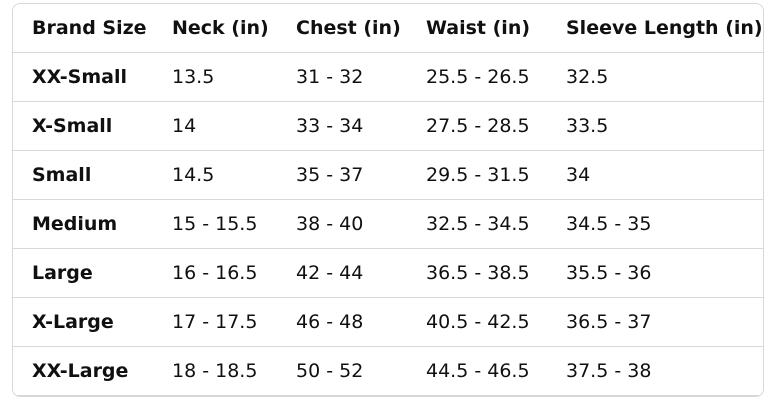 This screenshot has height=400, width=778. Describe the element at coordinates (477, 322) in the screenshot. I see `measure-cell: 40.5 - 42.5` at that location.